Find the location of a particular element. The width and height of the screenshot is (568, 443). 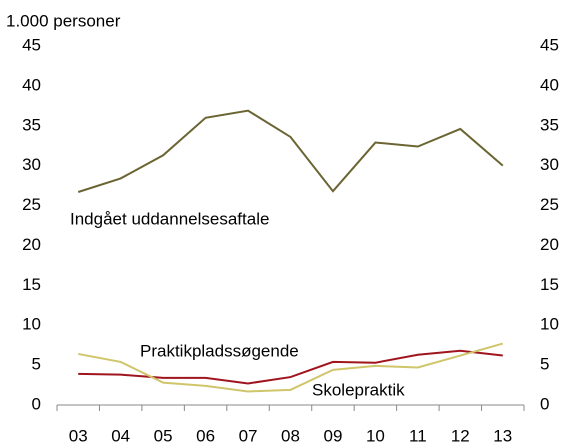

y-tick-label: 0 is located at coordinates (36, 403).